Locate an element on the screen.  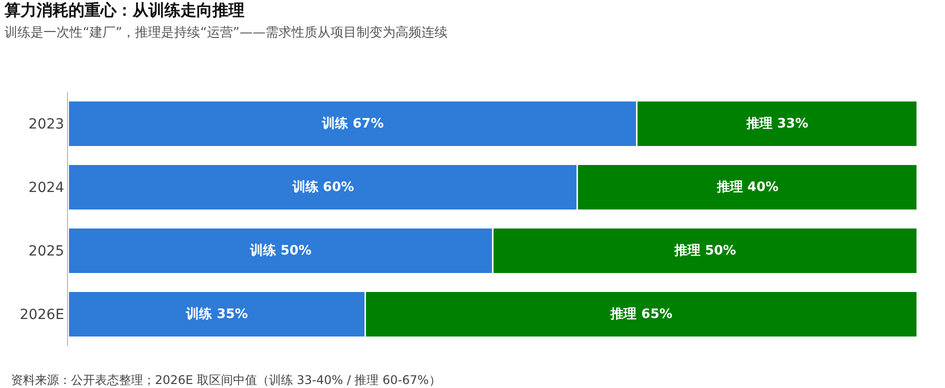
data-label: 推理 33% is located at coordinates (777, 124).